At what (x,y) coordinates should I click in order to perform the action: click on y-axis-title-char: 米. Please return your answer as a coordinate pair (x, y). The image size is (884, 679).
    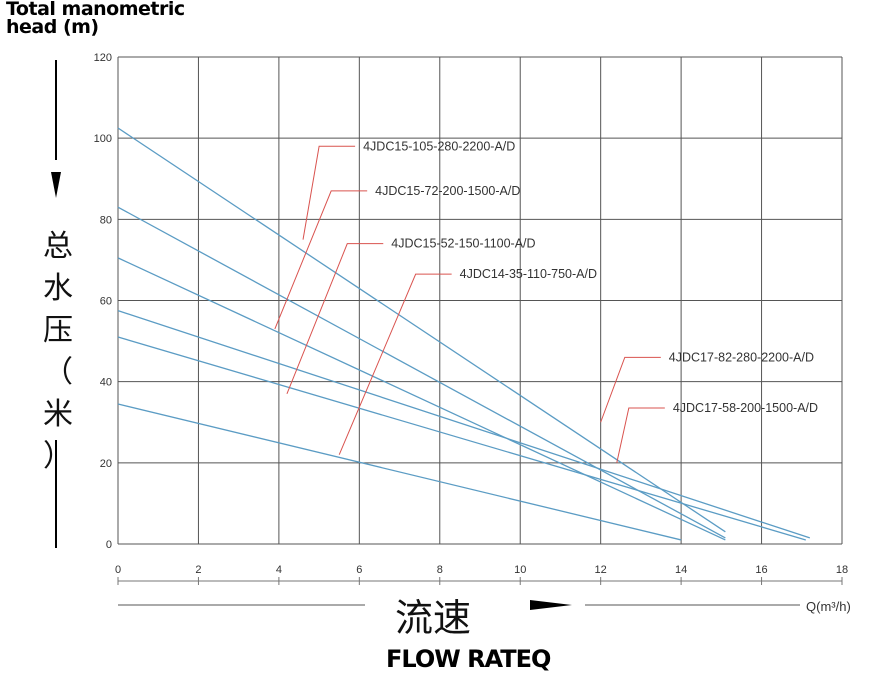
    Looking at the image, I should click on (58, 414).